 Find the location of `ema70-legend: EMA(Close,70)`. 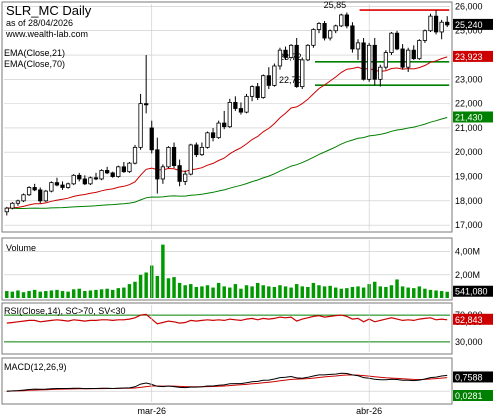

ema70-legend: EMA(Close,70) is located at coordinates (34, 64).